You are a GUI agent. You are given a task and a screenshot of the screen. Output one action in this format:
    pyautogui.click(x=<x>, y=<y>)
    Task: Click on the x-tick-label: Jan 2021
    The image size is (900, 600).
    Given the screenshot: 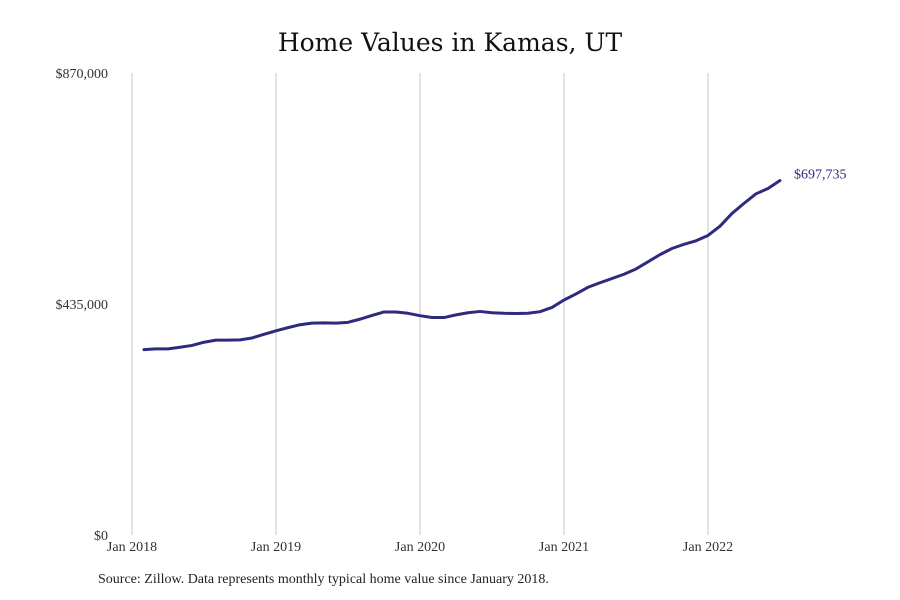 What is the action you would take?
    pyautogui.click(x=564, y=547)
    